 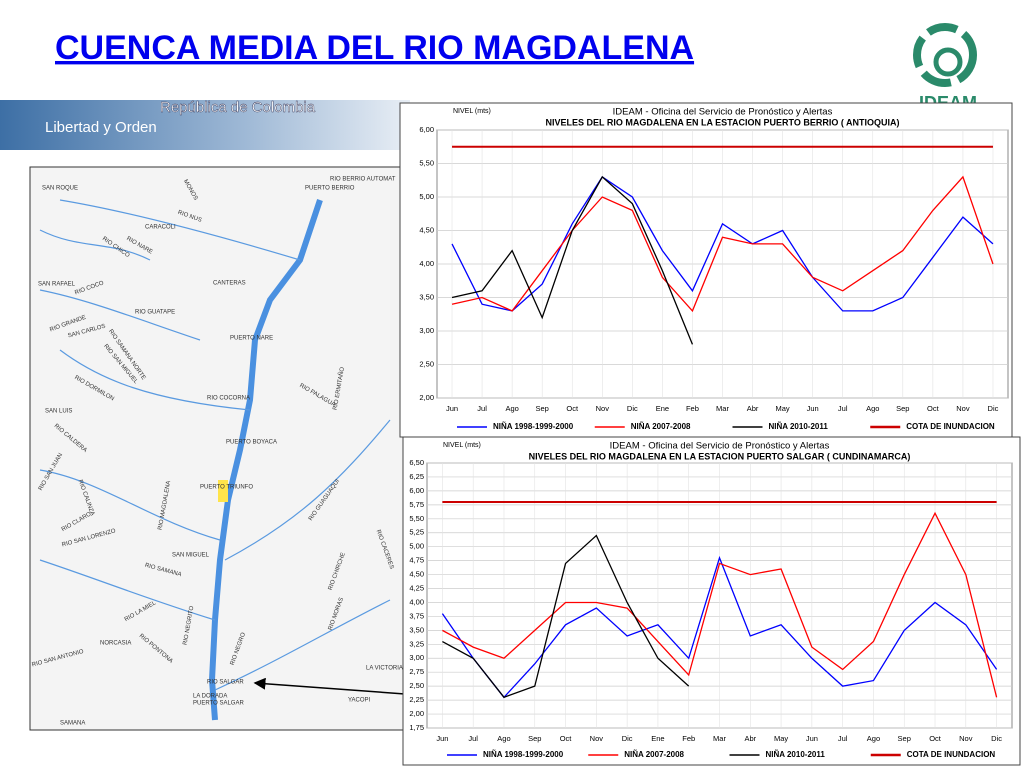 I want to click on y-tick-label: 3,25, so click(x=416, y=643).